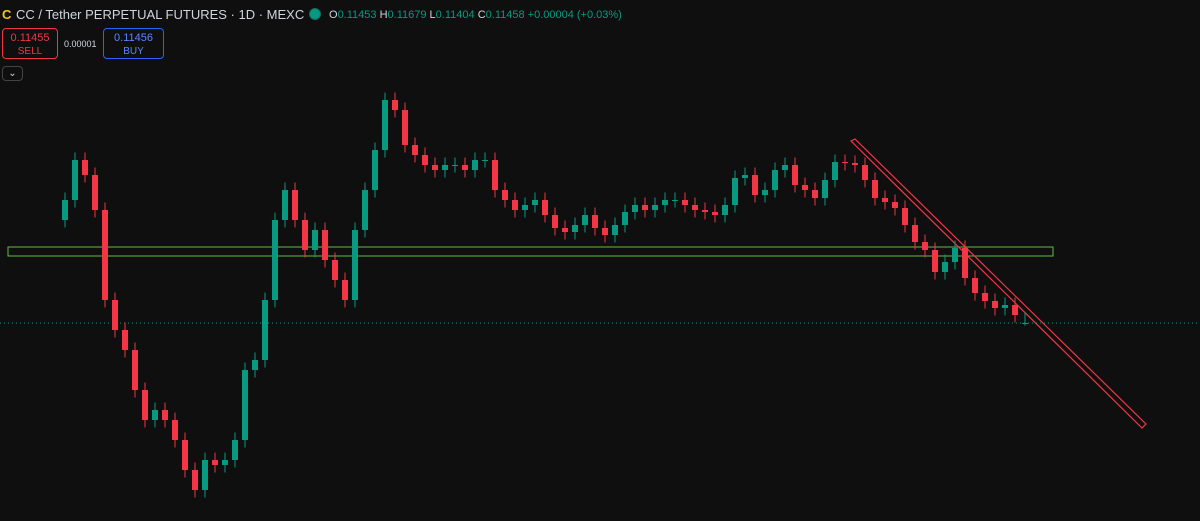 Image resolution: width=1200 pixels, height=521 pixels. I want to click on ohlc-value: 0.11404, so click(455, 15).